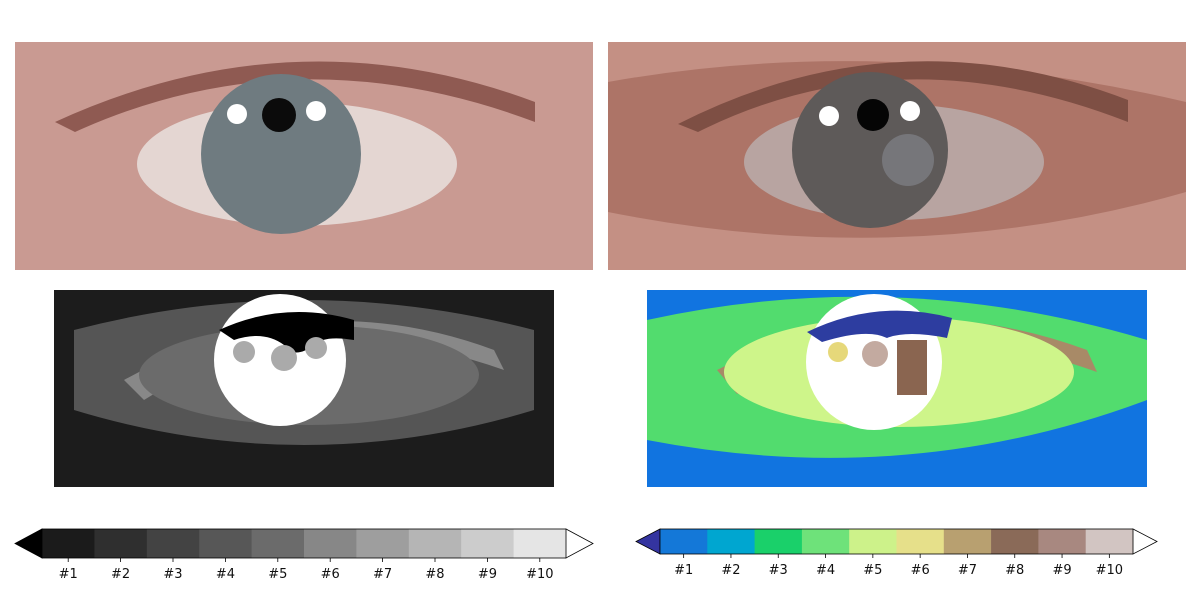  I want to click on grayscale-label-map-drawing, so click(304, 388).